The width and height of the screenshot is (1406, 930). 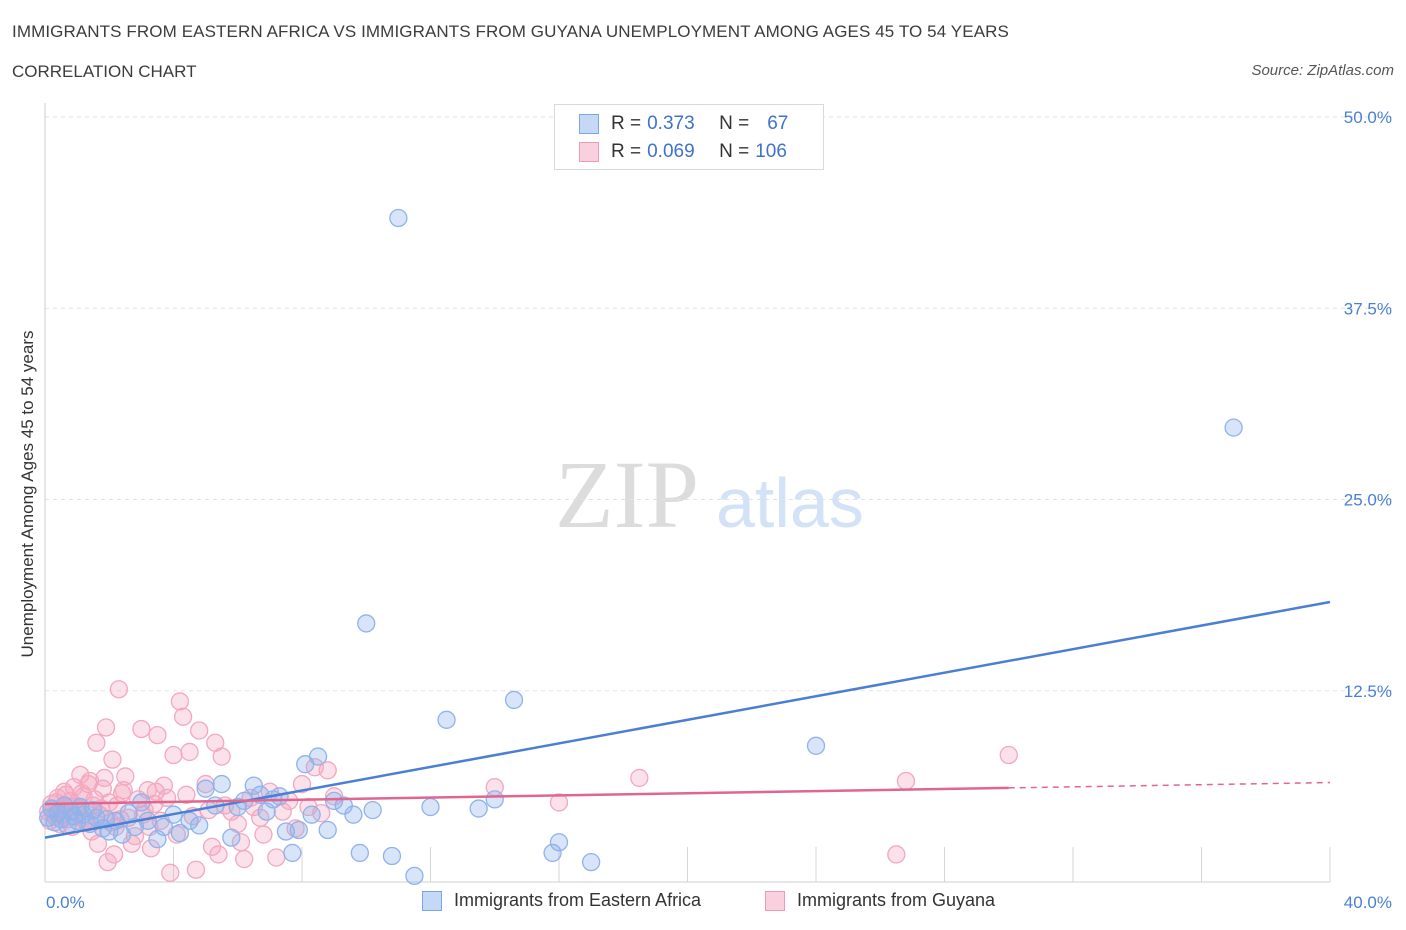 What do you see at coordinates (771, 151) in the screenshot?
I see `legend-n-value: 106` at bounding box center [771, 151].